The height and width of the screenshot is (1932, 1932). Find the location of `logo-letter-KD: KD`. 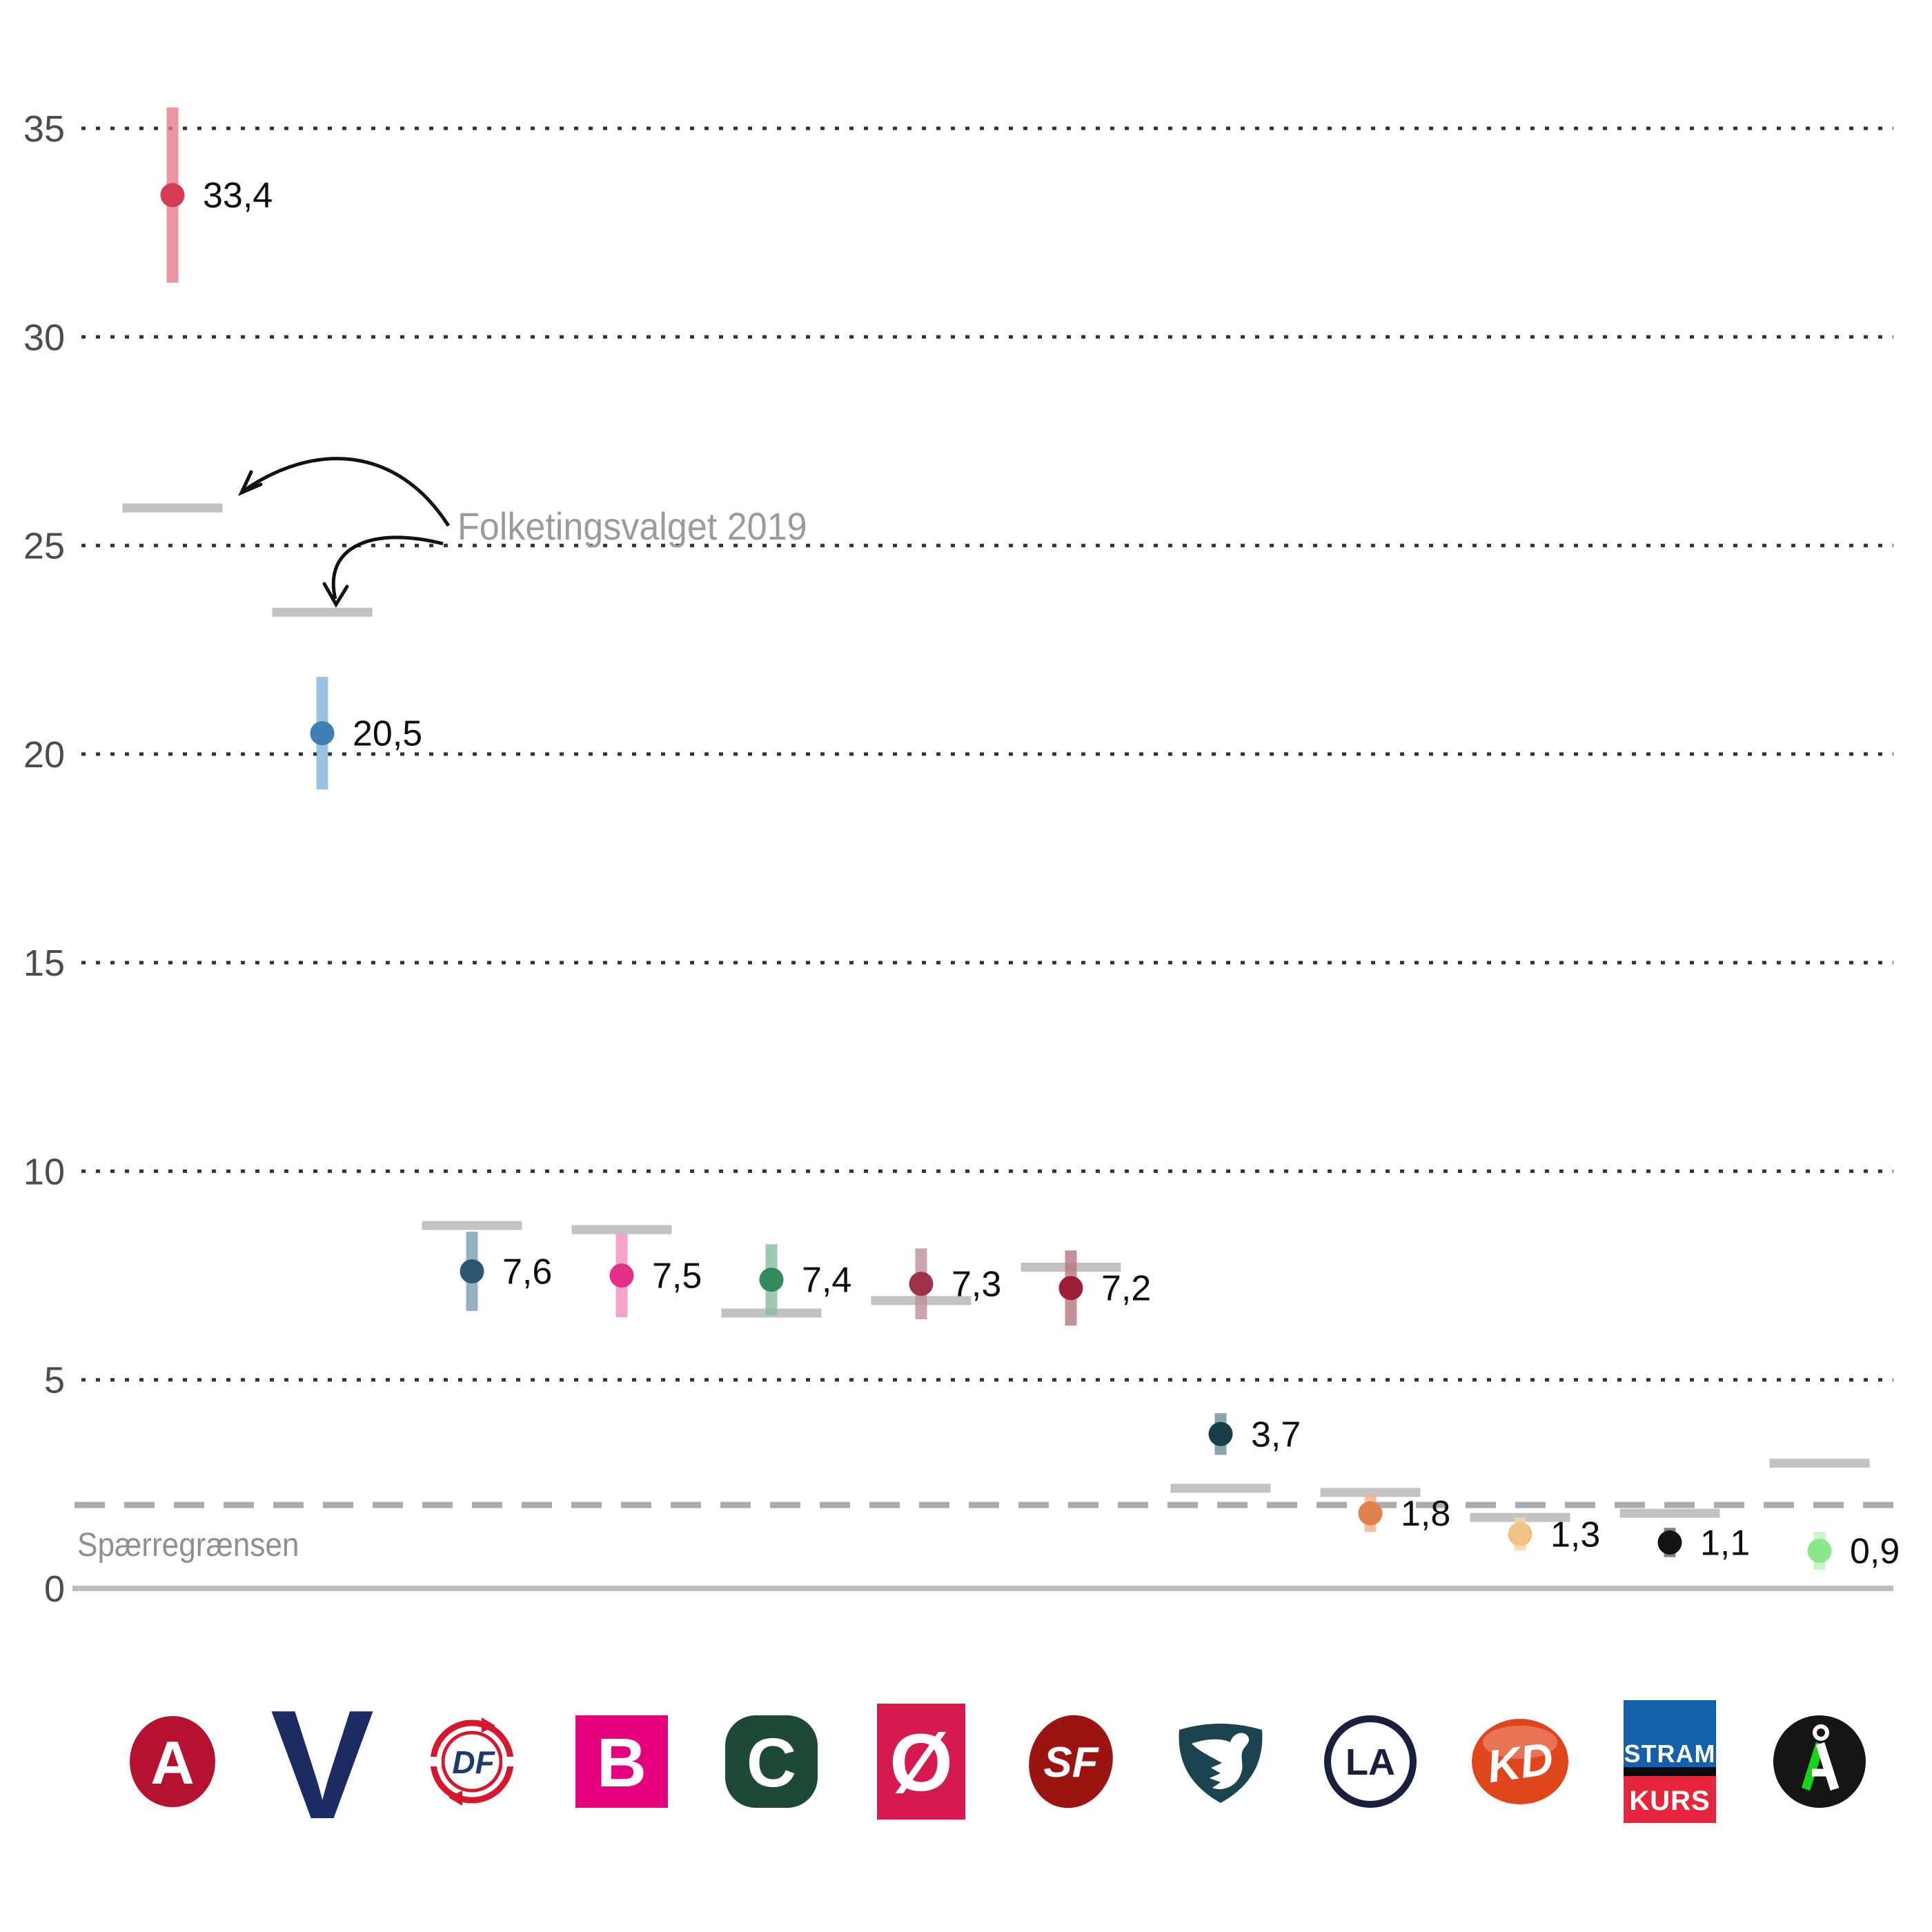

logo-letter-KD: KD is located at coordinates (1520, 1763).